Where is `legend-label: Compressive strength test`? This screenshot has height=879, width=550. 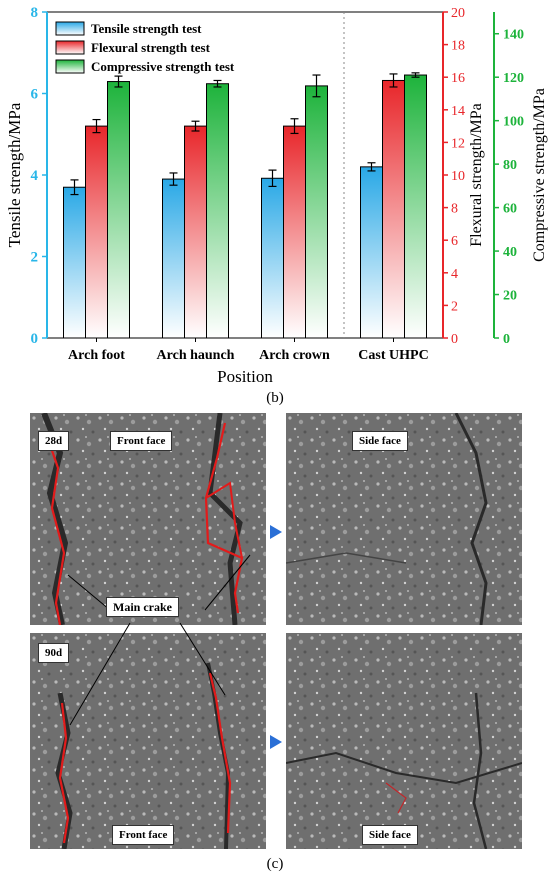 legend-label: Compressive strength test is located at coordinates (163, 66).